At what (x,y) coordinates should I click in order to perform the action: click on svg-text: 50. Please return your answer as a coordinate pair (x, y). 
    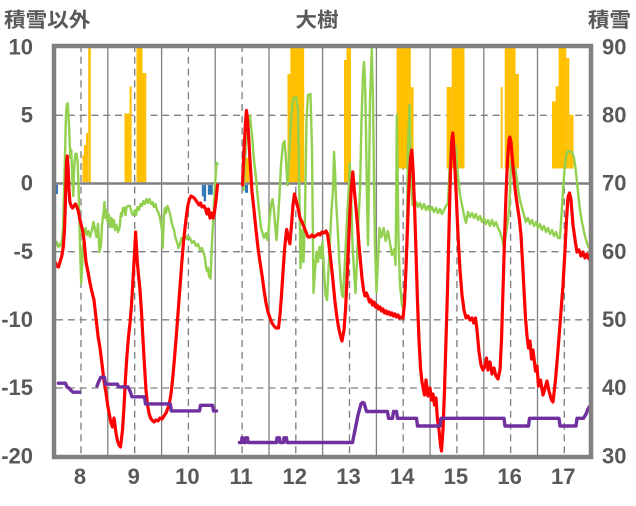
    Looking at the image, I should click on (614, 319).